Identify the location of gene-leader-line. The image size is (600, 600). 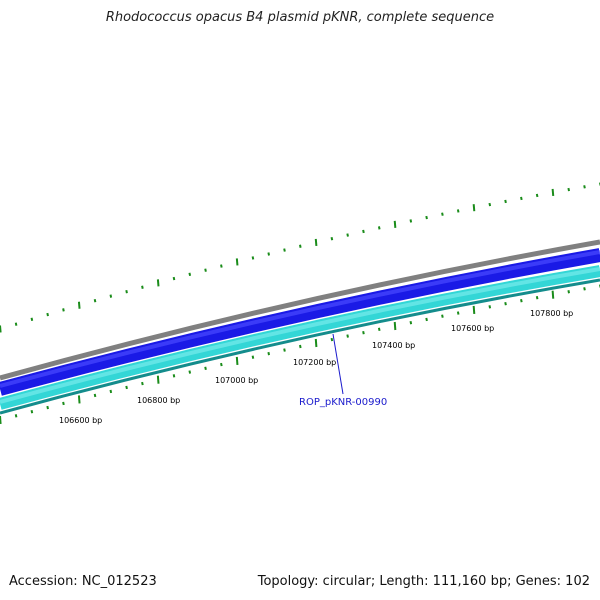
(338, 364).